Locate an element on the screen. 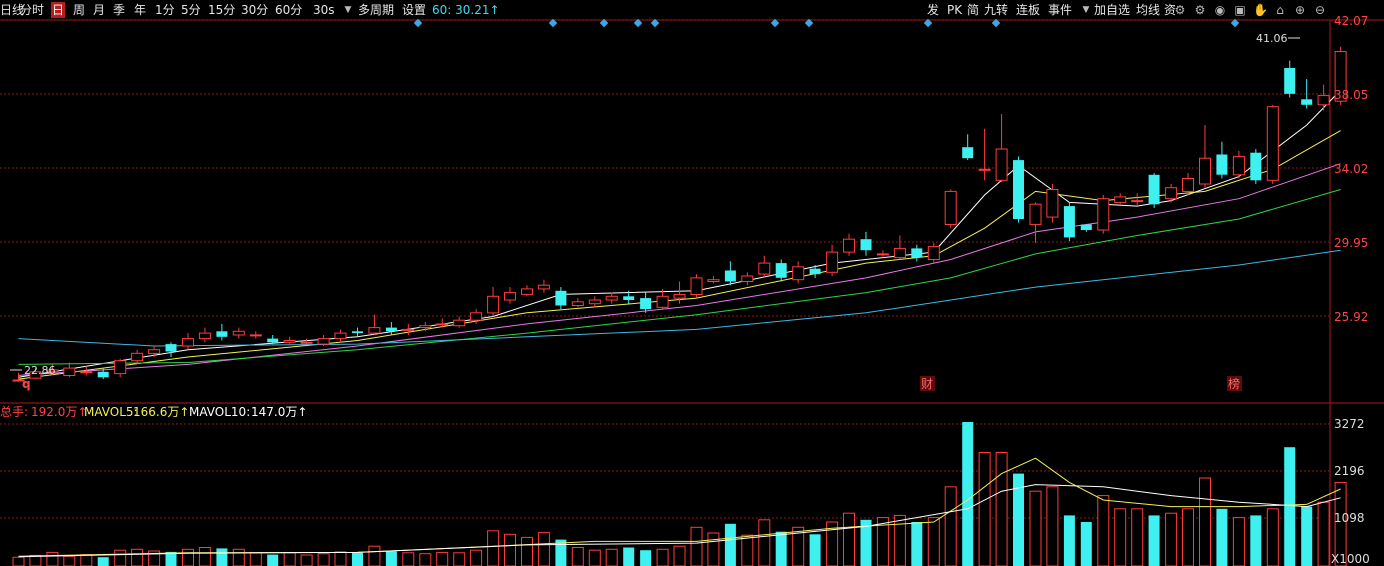 The height and width of the screenshot is (566, 1384). button-pk: PK is located at coordinates (955, 10).